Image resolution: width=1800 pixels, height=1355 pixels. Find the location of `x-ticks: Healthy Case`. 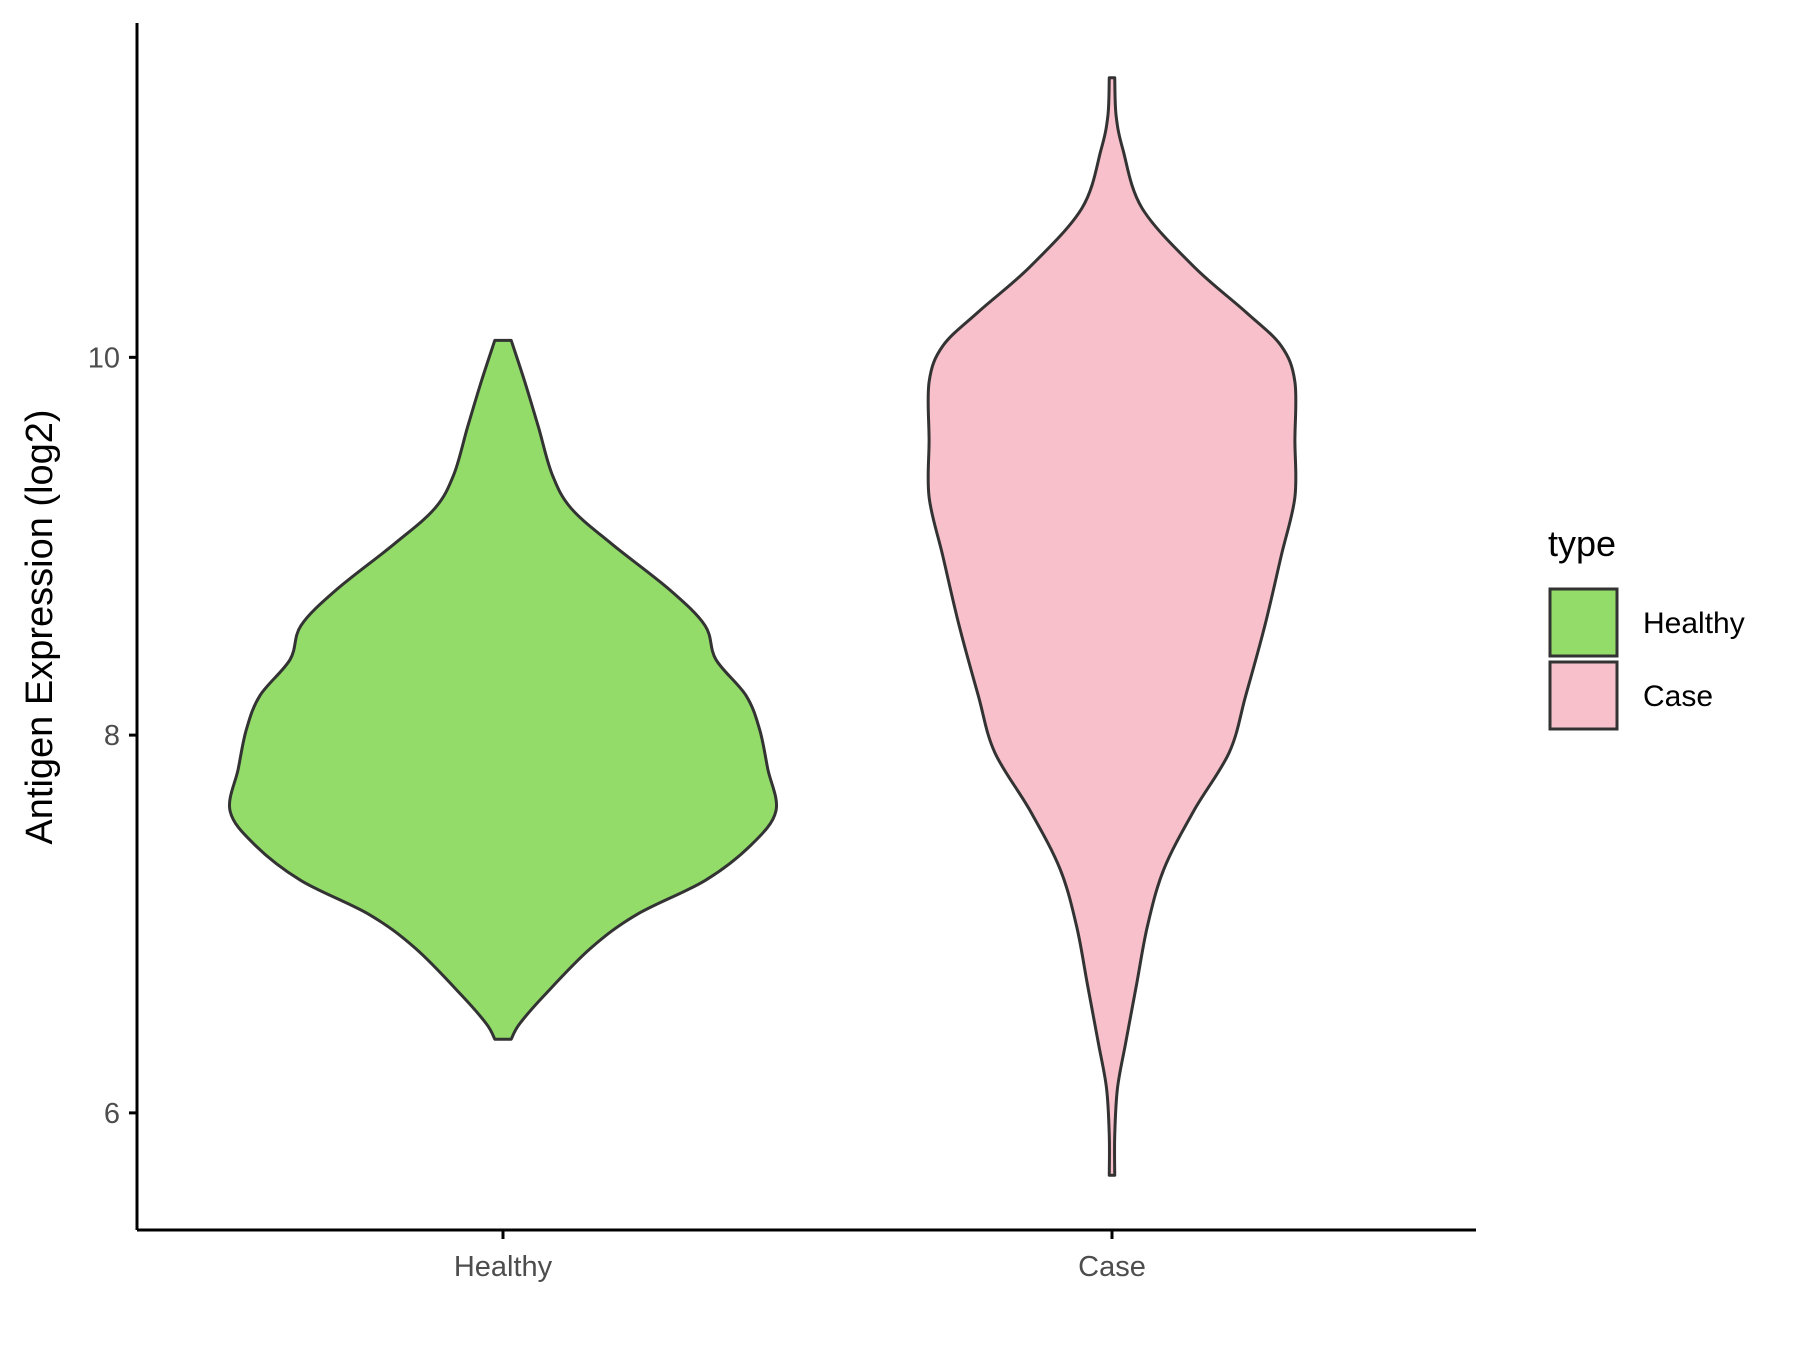

x-ticks: Healthy Case is located at coordinates (800, 1256).